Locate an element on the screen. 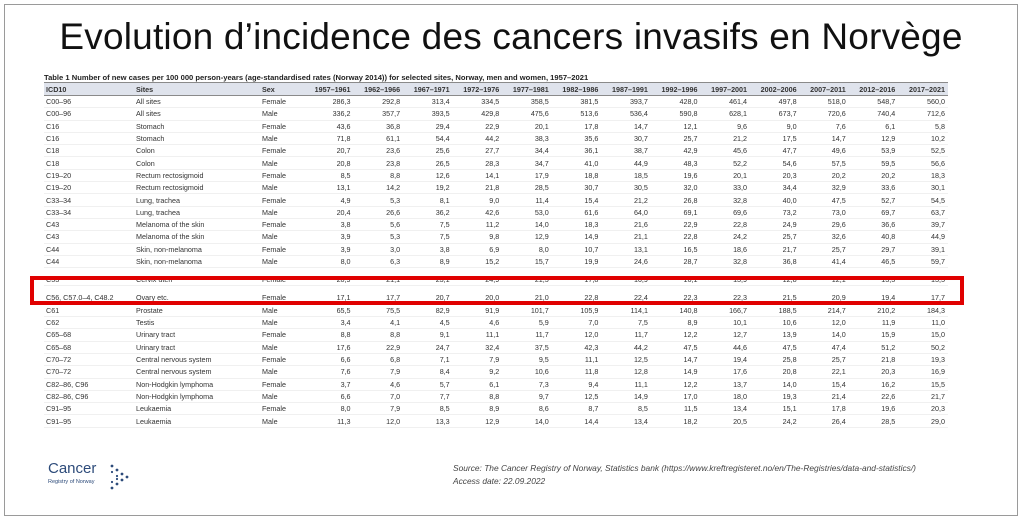  table-cell: 6,3 is located at coordinates (378, 262).